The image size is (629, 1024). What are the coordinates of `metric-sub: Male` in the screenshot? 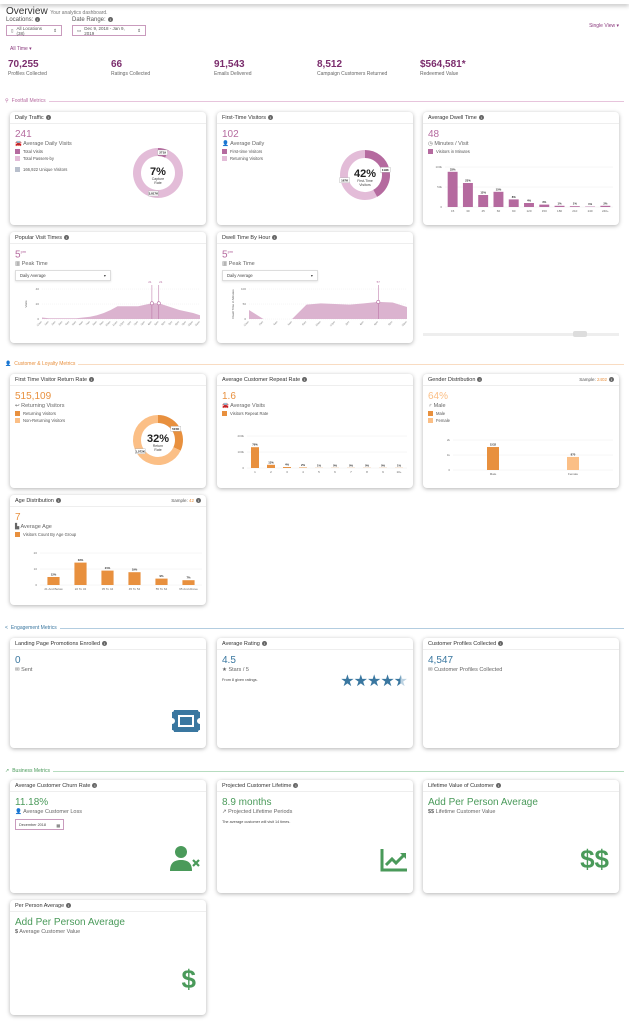 It's located at (439, 406).